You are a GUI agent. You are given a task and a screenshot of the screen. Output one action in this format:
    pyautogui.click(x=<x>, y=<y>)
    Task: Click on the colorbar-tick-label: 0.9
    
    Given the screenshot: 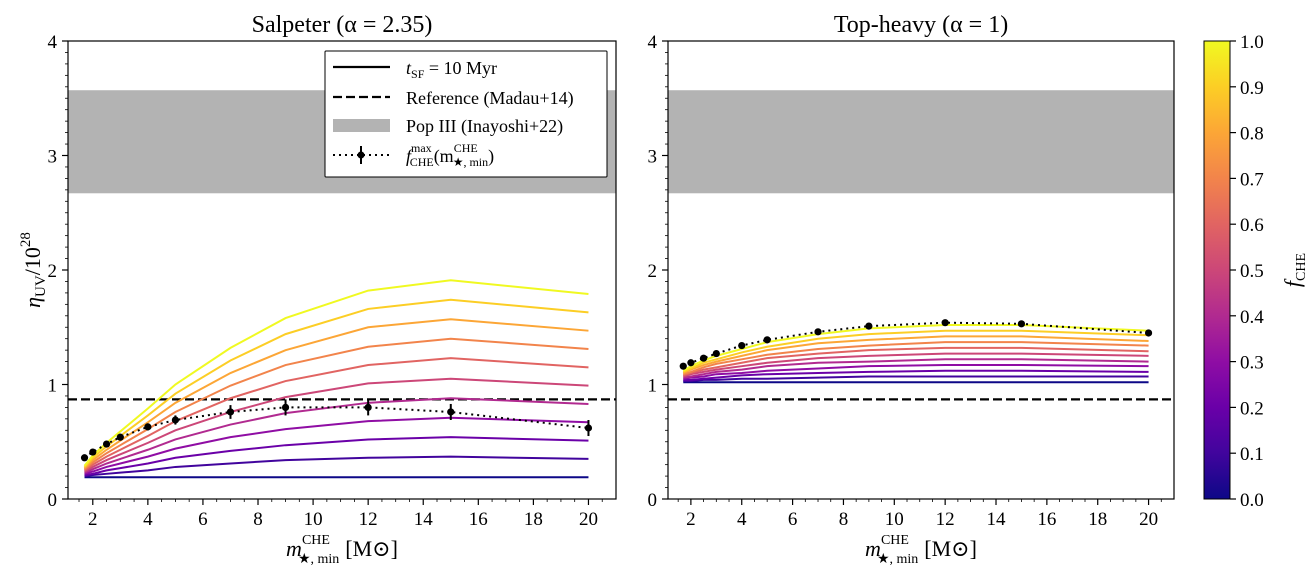 What is the action you would take?
    pyautogui.click(x=1252, y=88)
    